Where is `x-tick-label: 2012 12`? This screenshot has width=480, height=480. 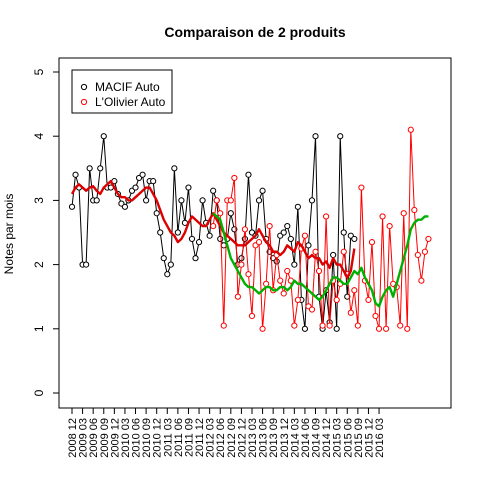
x-tick-label: 2012 12 is located at coordinates (242, 438).